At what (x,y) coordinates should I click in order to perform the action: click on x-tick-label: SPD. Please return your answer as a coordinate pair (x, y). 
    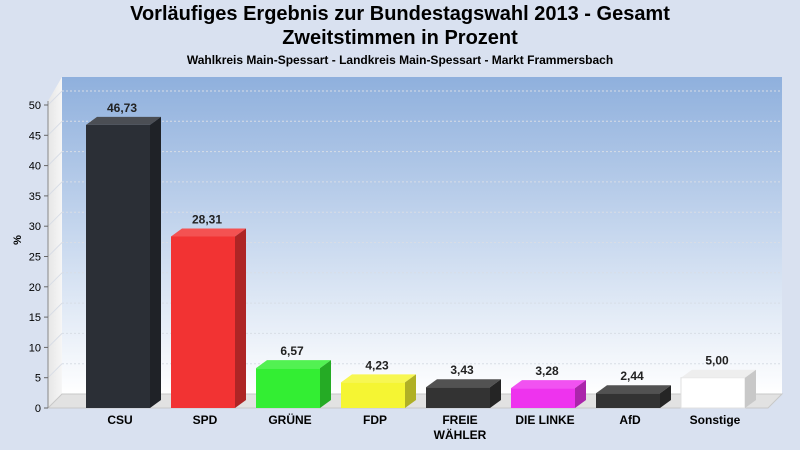
    Looking at the image, I should click on (205, 420).